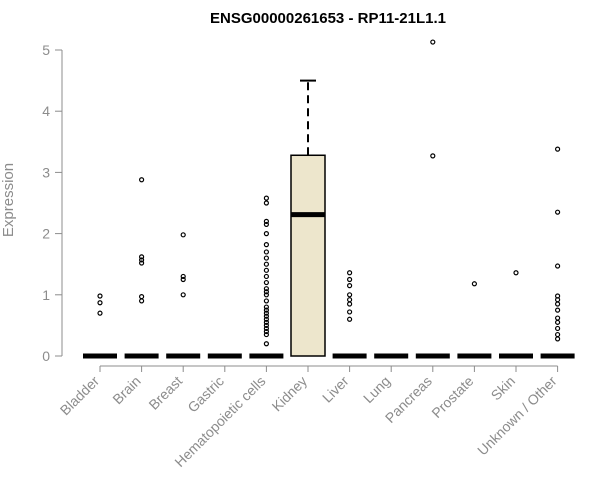  I want to click on x-tick-label: Skin, so click(503, 388).